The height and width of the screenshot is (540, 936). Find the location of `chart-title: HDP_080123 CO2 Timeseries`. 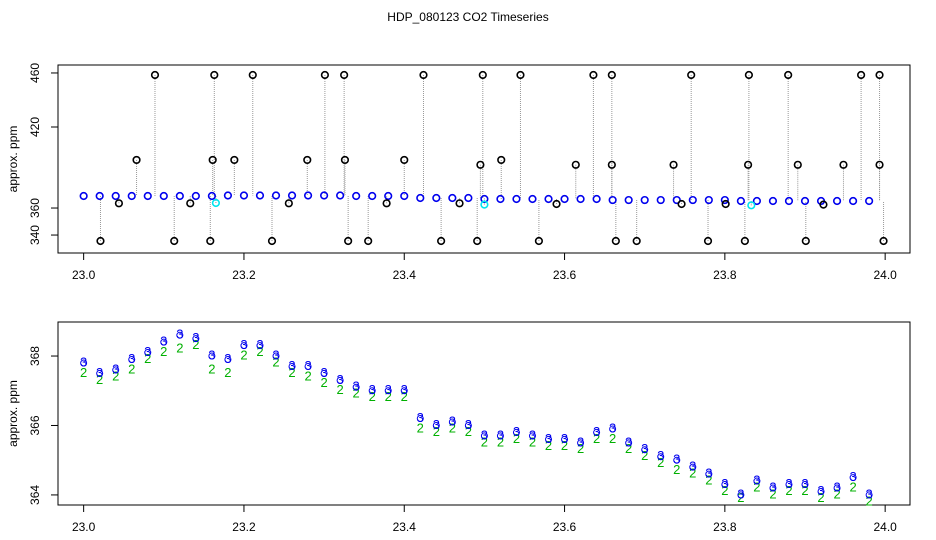

chart-title: HDP_080123 CO2 Timeseries is located at coordinates (467, 17).